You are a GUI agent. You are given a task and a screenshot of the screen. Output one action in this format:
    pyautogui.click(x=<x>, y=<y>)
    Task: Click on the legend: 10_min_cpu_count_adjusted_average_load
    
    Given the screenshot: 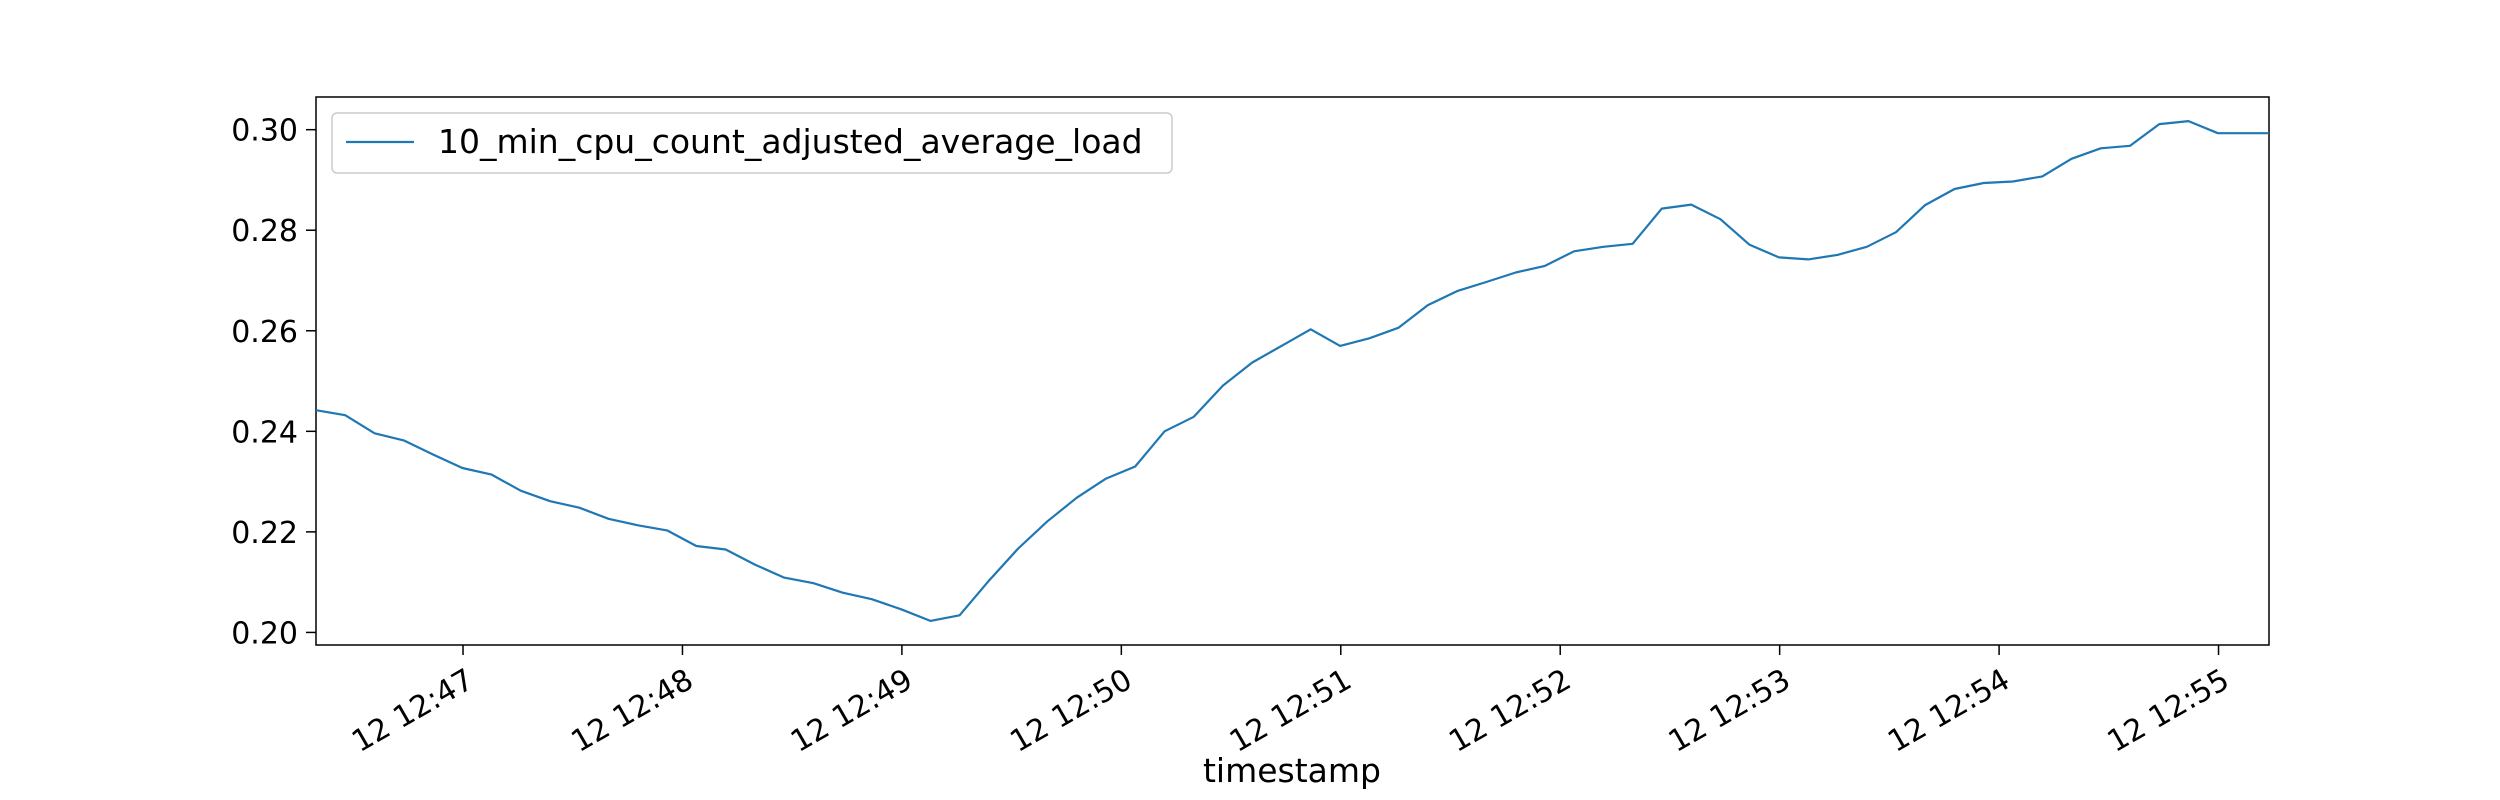 What is the action you would take?
    pyautogui.click(x=752, y=143)
    